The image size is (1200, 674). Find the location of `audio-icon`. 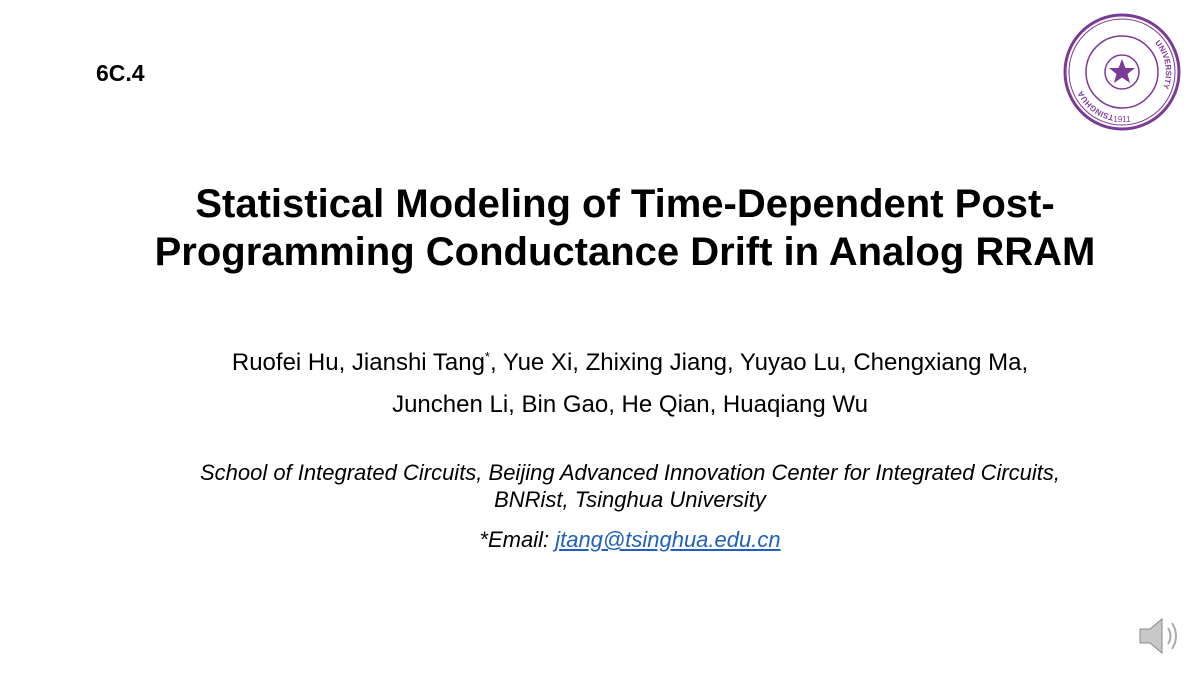

audio-icon is located at coordinates (1161, 636).